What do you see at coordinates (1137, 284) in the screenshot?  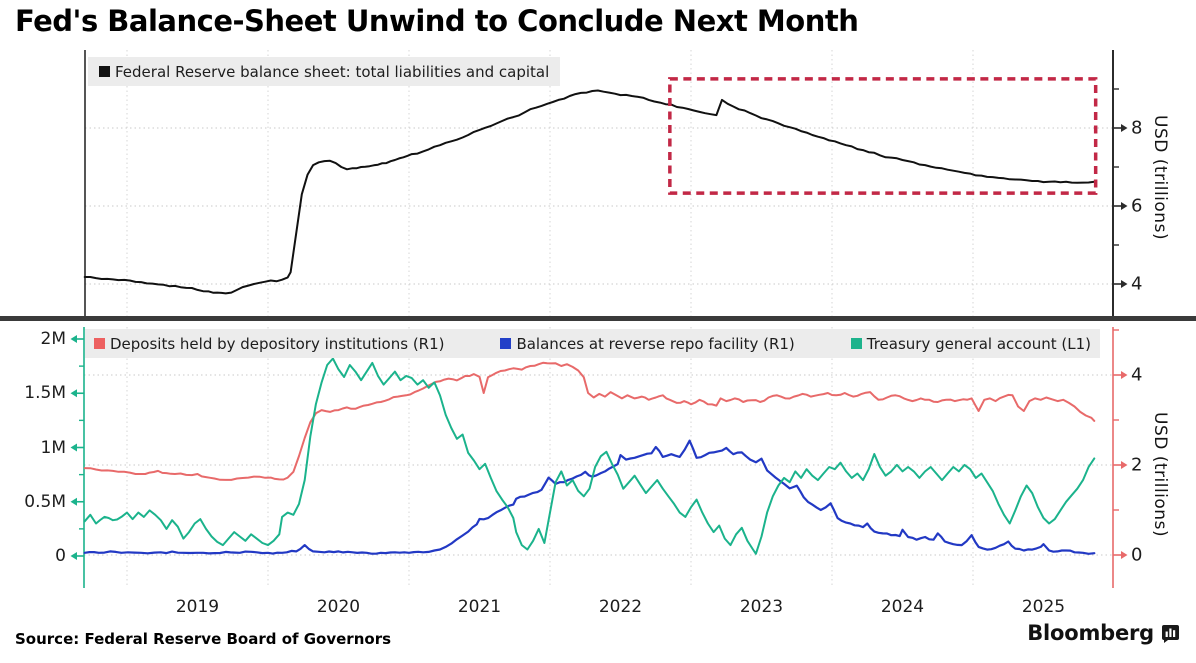 I see `top-right-axis-tick-label: 4` at bounding box center [1137, 284].